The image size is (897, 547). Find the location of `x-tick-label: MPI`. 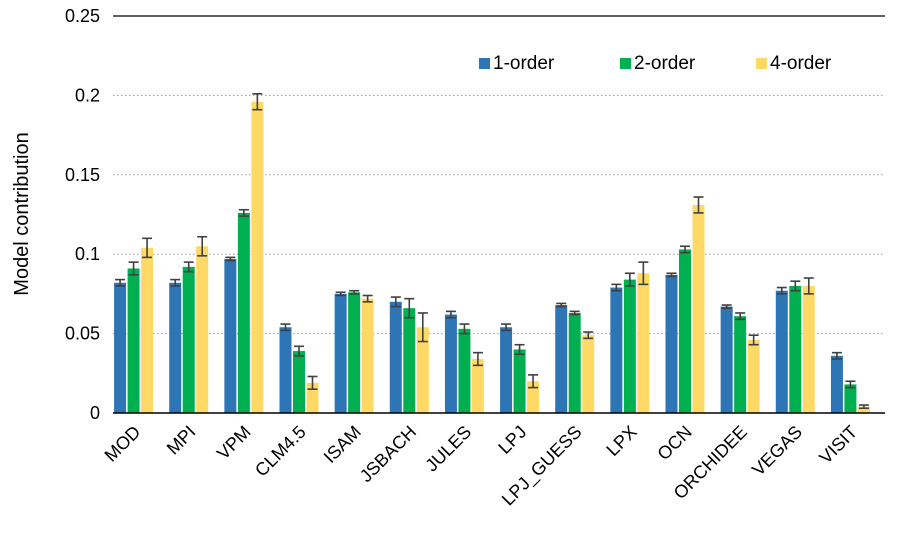

x-tick-label: MPI is located at coordinates (181, 440).